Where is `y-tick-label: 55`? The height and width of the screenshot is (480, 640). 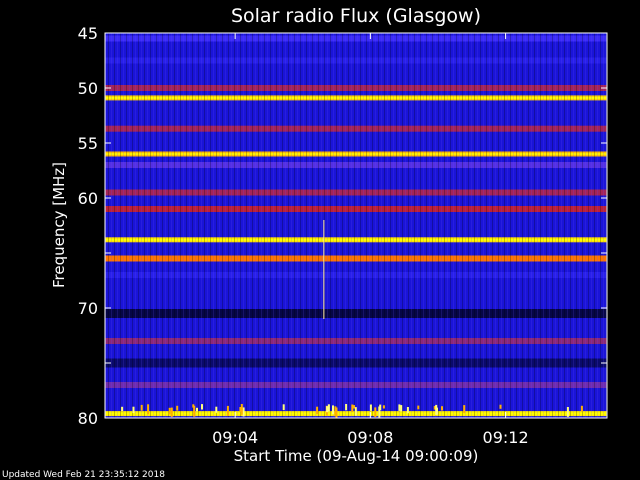 y-tick-label: 55 is located at coordinates (88, 143).